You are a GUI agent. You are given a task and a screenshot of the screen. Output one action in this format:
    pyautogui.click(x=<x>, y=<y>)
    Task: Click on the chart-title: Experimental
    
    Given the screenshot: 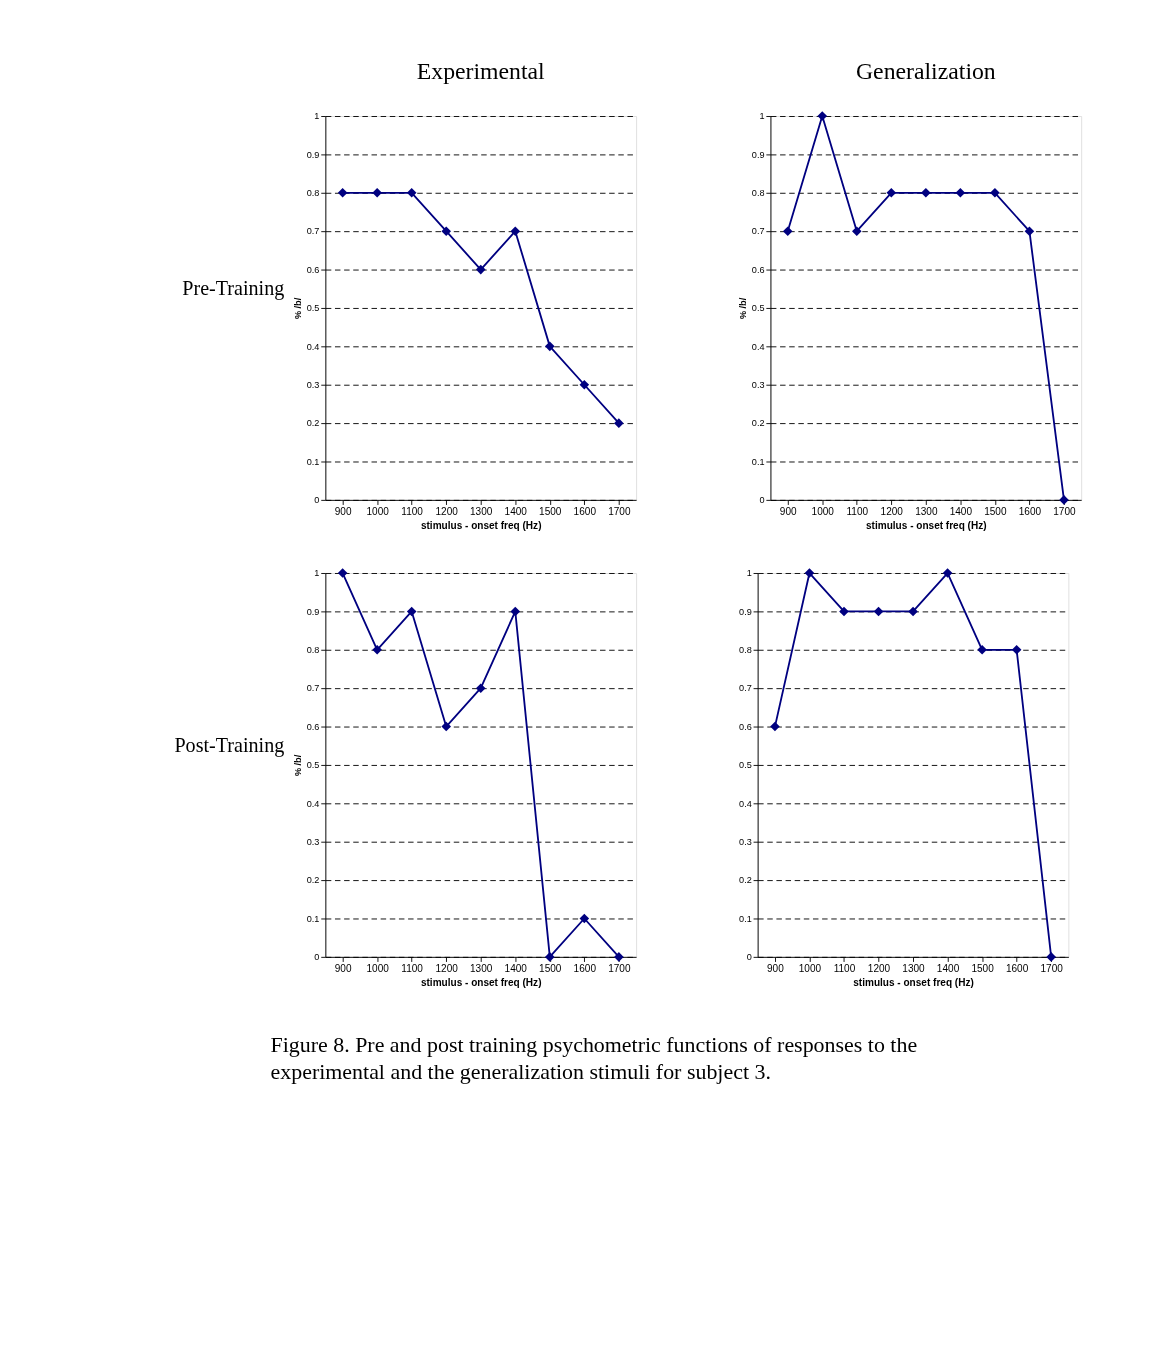 What is the action you would take?
    pyautogui.click(x=481, y=71)
    